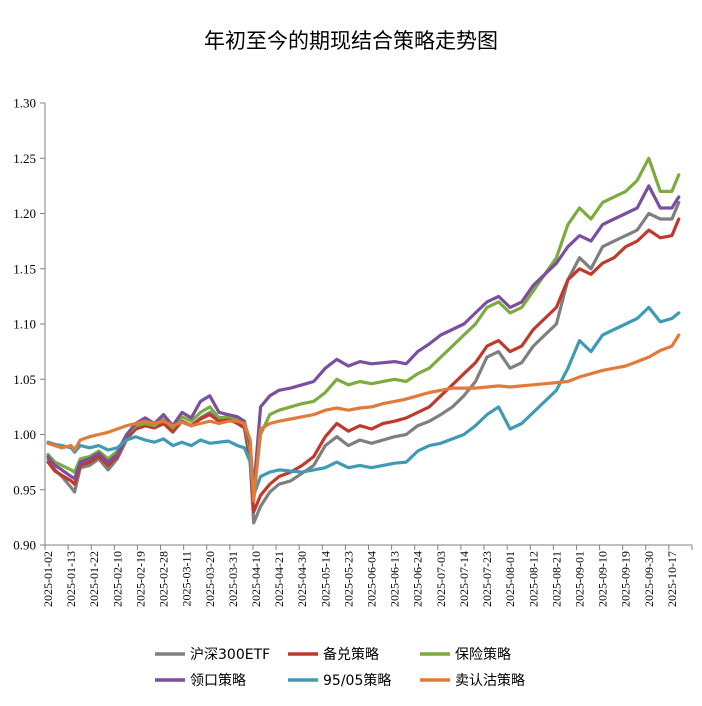 This screenshot has height=706, width=702. I want to click on y-tick-label: 1.20, so click(24, 213).